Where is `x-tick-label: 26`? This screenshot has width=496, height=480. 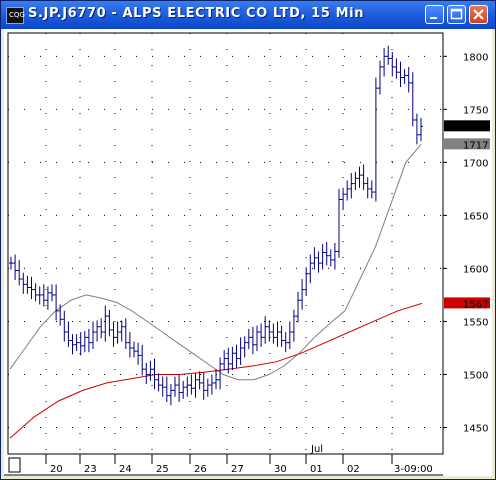
x-tick-label: 26 is located at coordinates (200, 469).